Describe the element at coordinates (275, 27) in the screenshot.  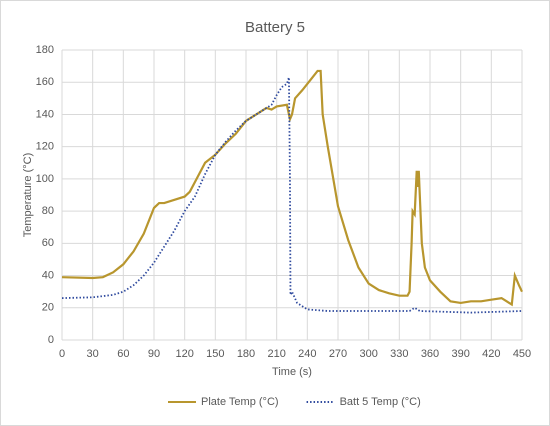
I see `chart-title: Battery 5` at that location.